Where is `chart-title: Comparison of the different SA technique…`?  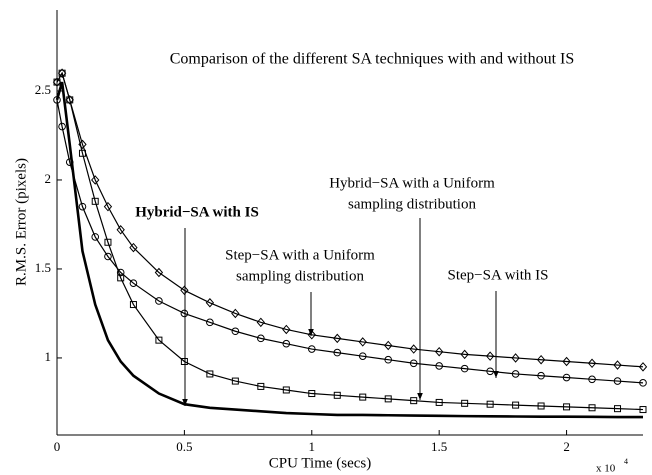 chart-title: Comparison of the different SA technique… is located at coordinates (372, 59).